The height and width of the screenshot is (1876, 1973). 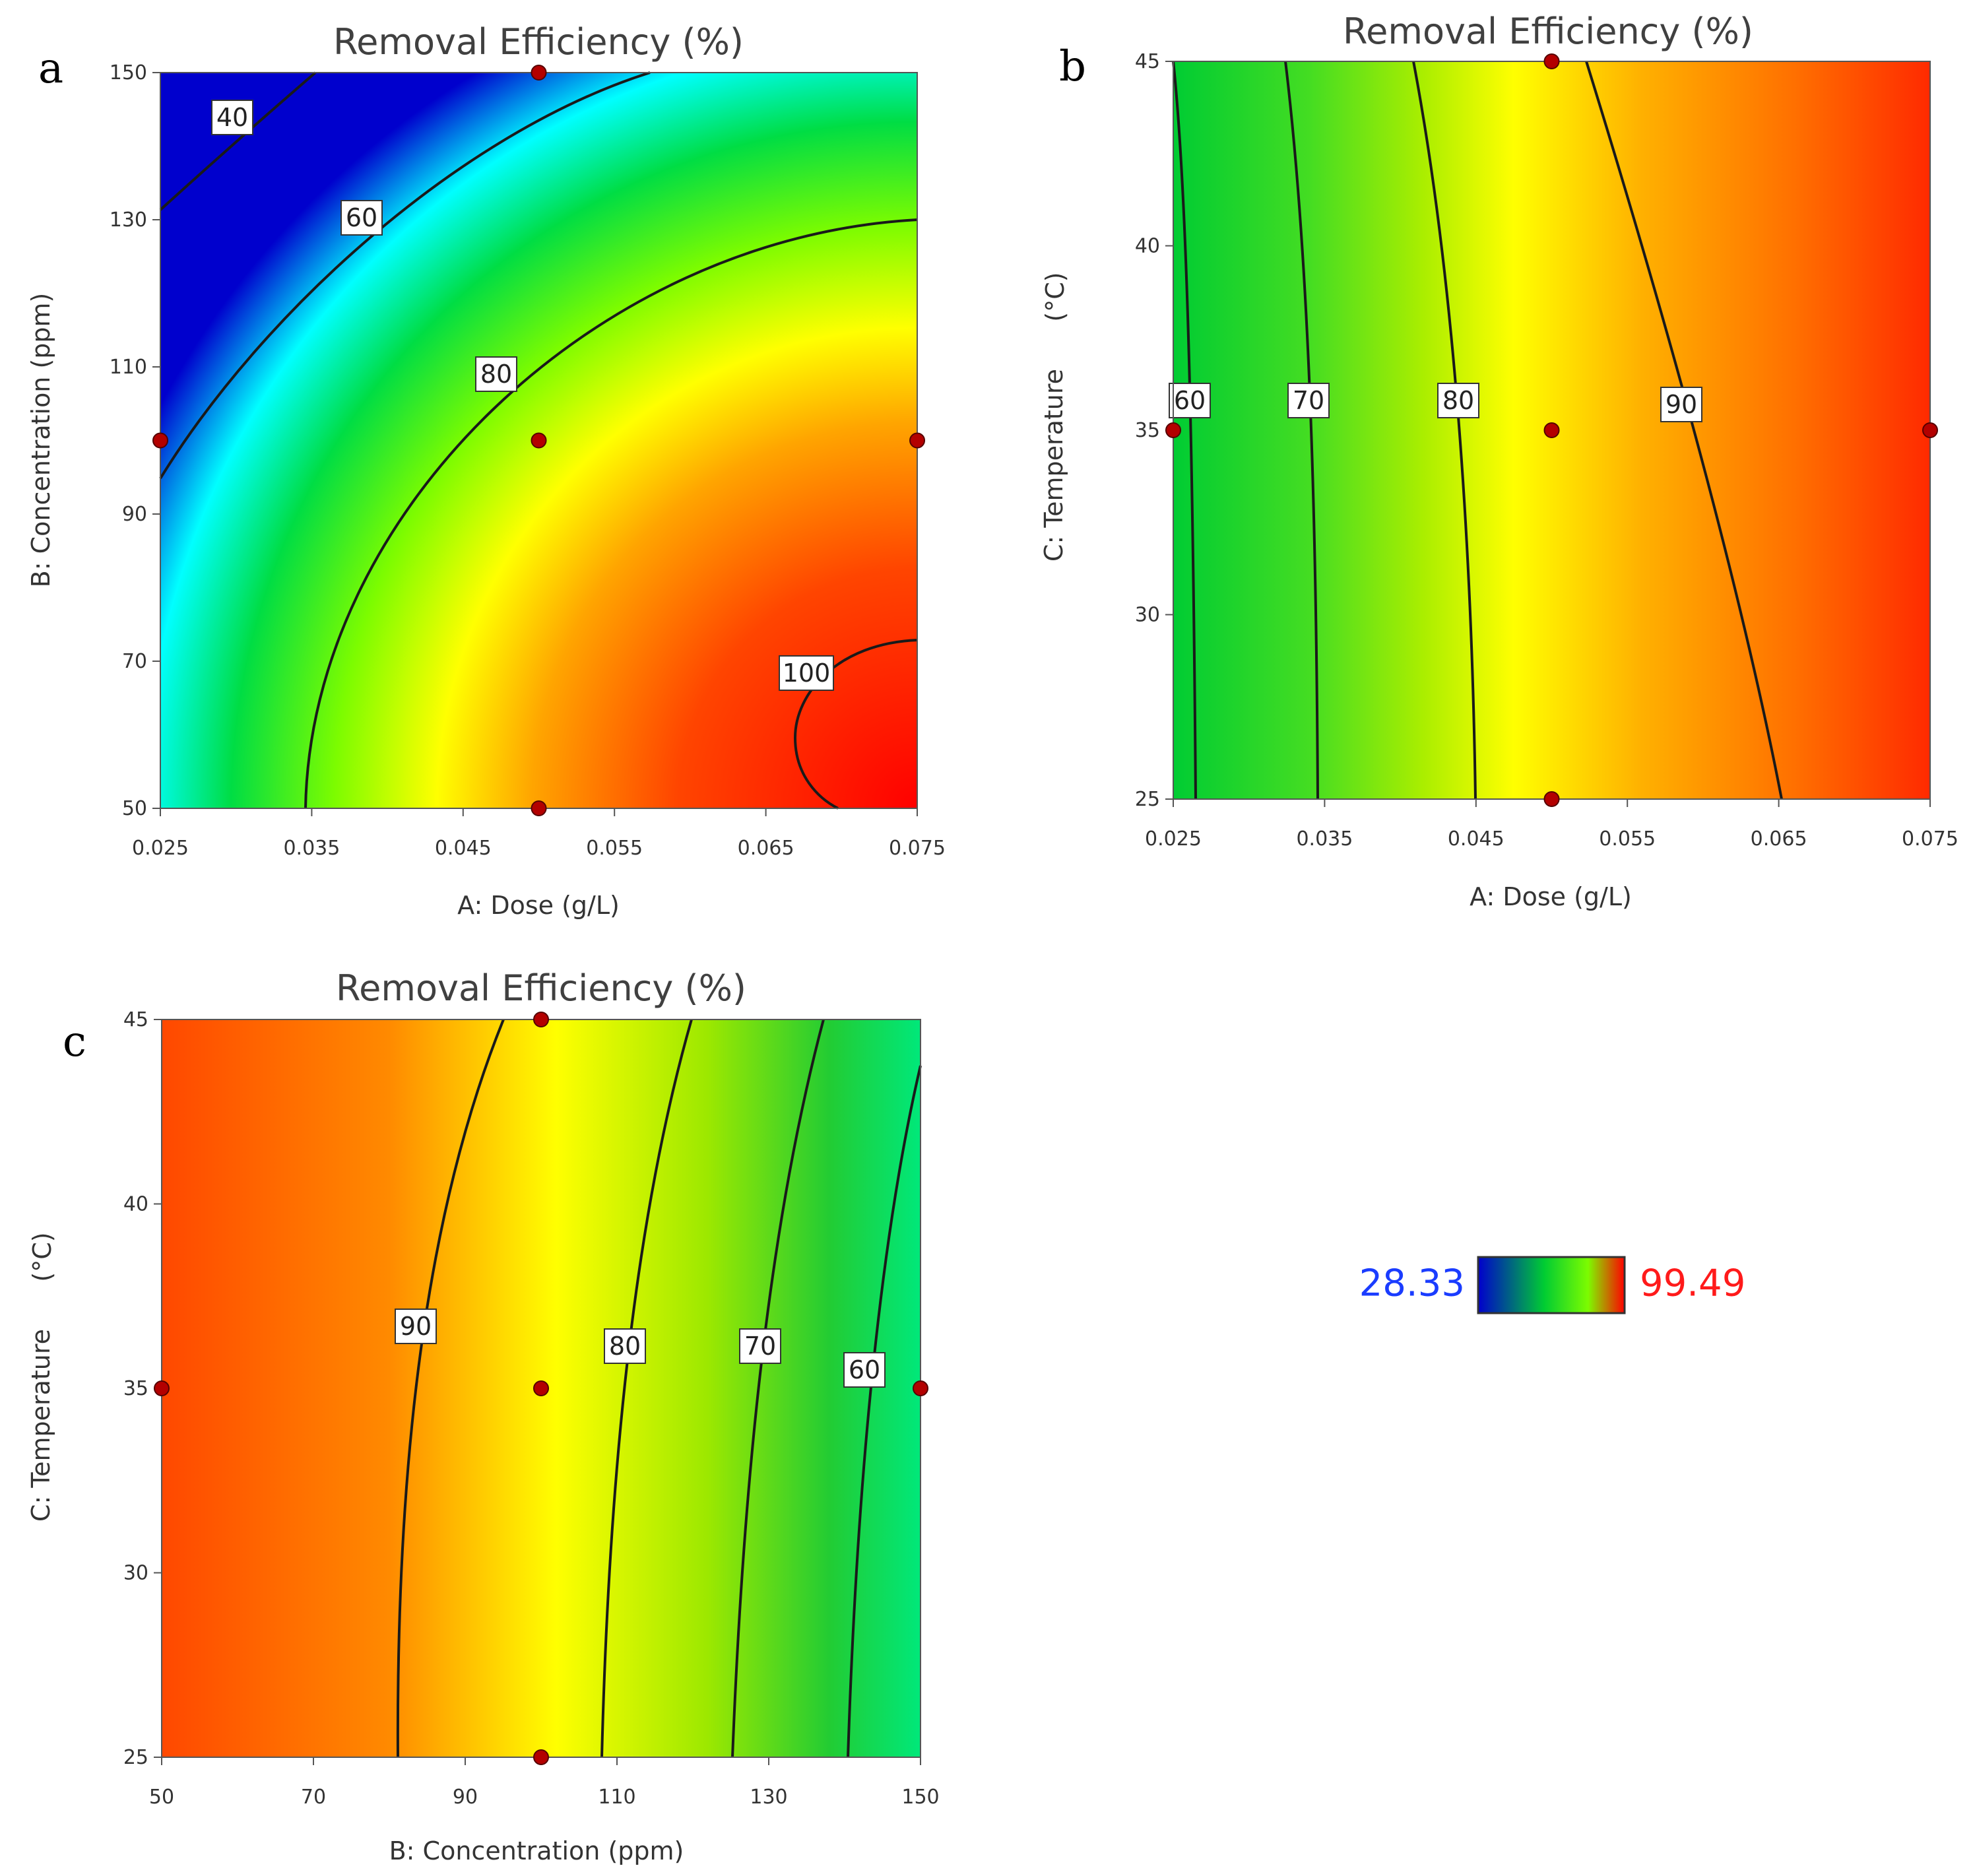 I want to click on x-tick-label: 90, so click(x=465, y=1797).